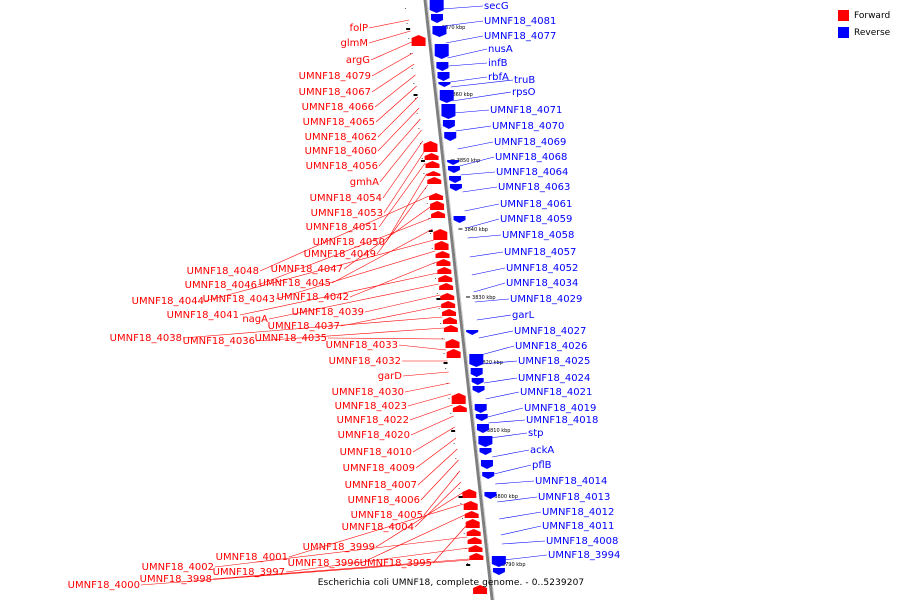 This screenshot has width=900, height=604. Describe the element at coordinates (526, 110) in the screenshot. I see `reverse-gene-label: UMNF18_4071` at that location.